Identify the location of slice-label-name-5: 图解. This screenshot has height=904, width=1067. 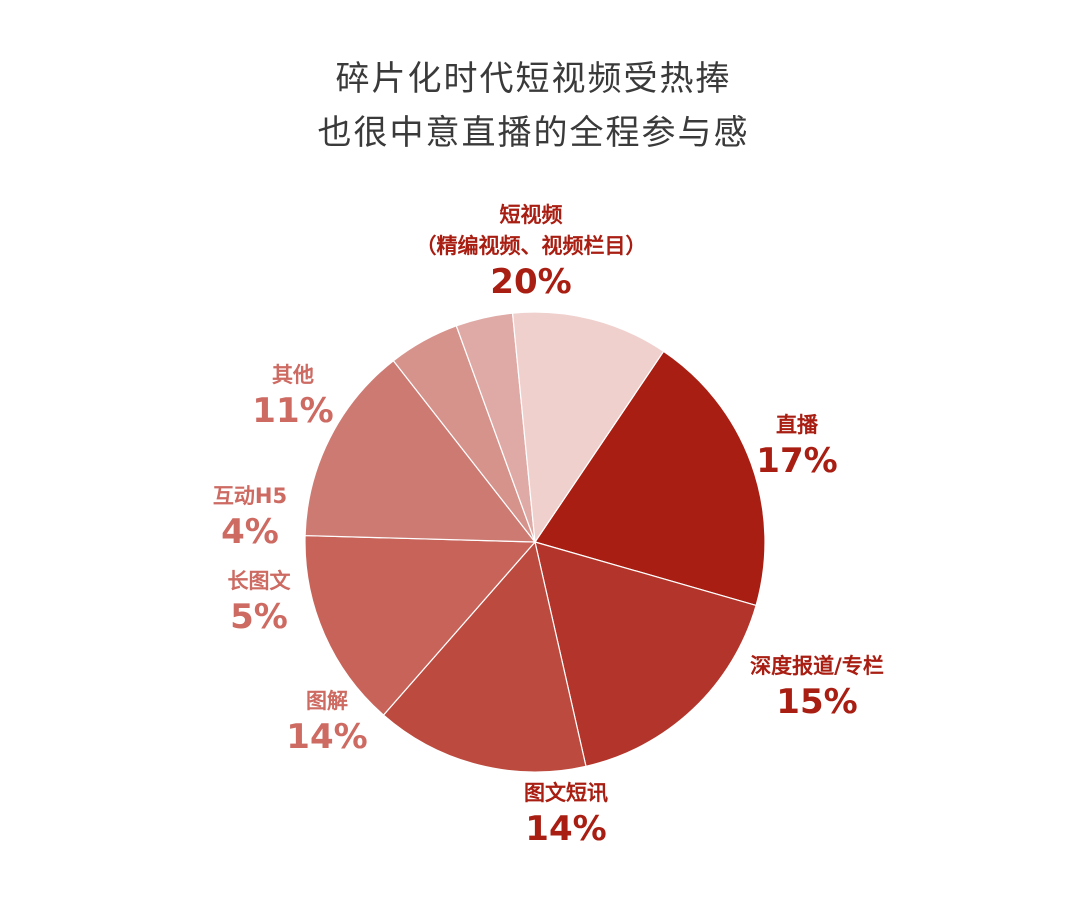
(327, 701).